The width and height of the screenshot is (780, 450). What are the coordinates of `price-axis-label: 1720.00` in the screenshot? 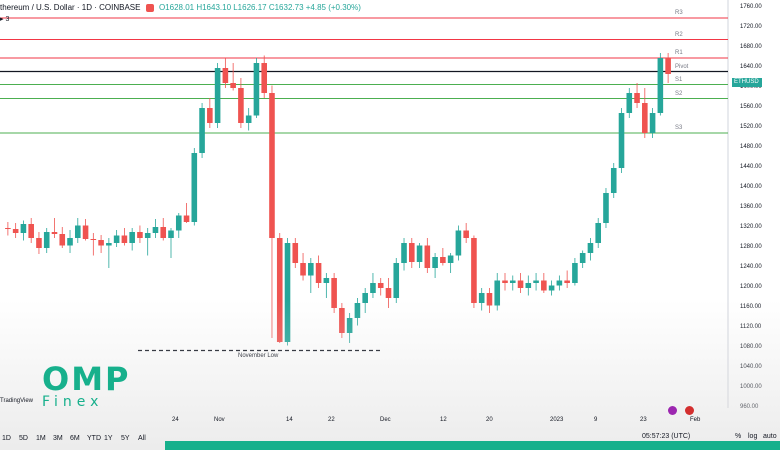 It's located at (751, 27).